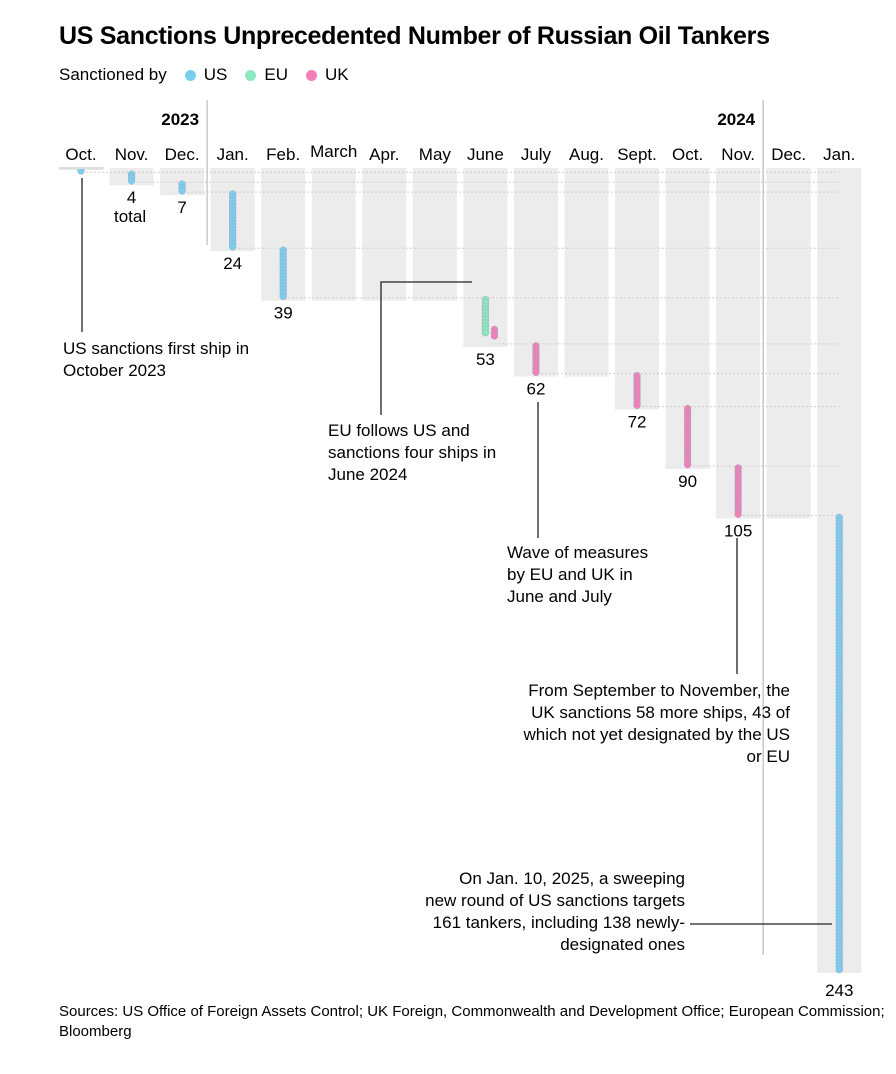  Describe the element at coordinates (687, 481) in the screenshot. I see `cumulative-label: 90` at that location.